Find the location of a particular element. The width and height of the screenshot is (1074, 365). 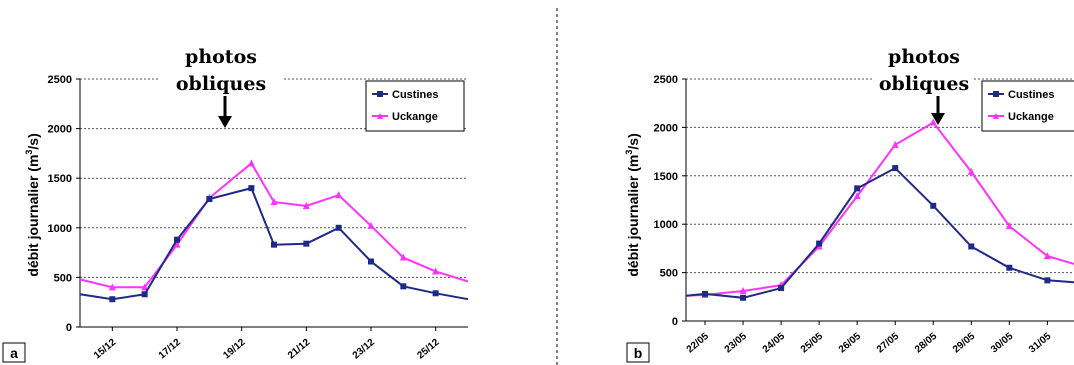

panel-label-box: a is located at coordinates (14, 352).